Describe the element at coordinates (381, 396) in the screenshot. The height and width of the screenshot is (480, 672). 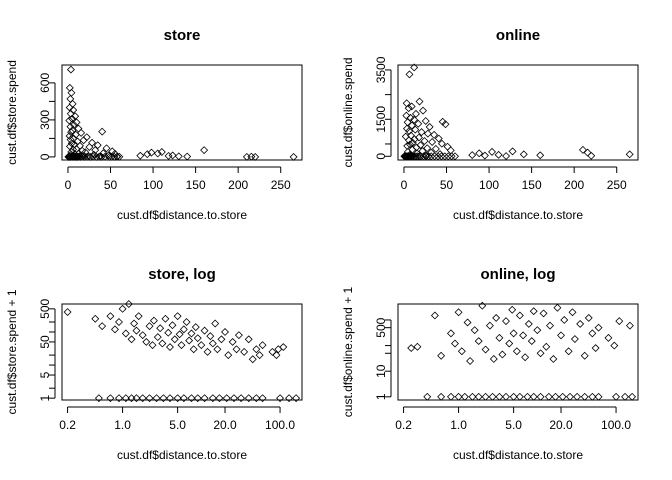
I see `y-tick-label: 1` at that location.